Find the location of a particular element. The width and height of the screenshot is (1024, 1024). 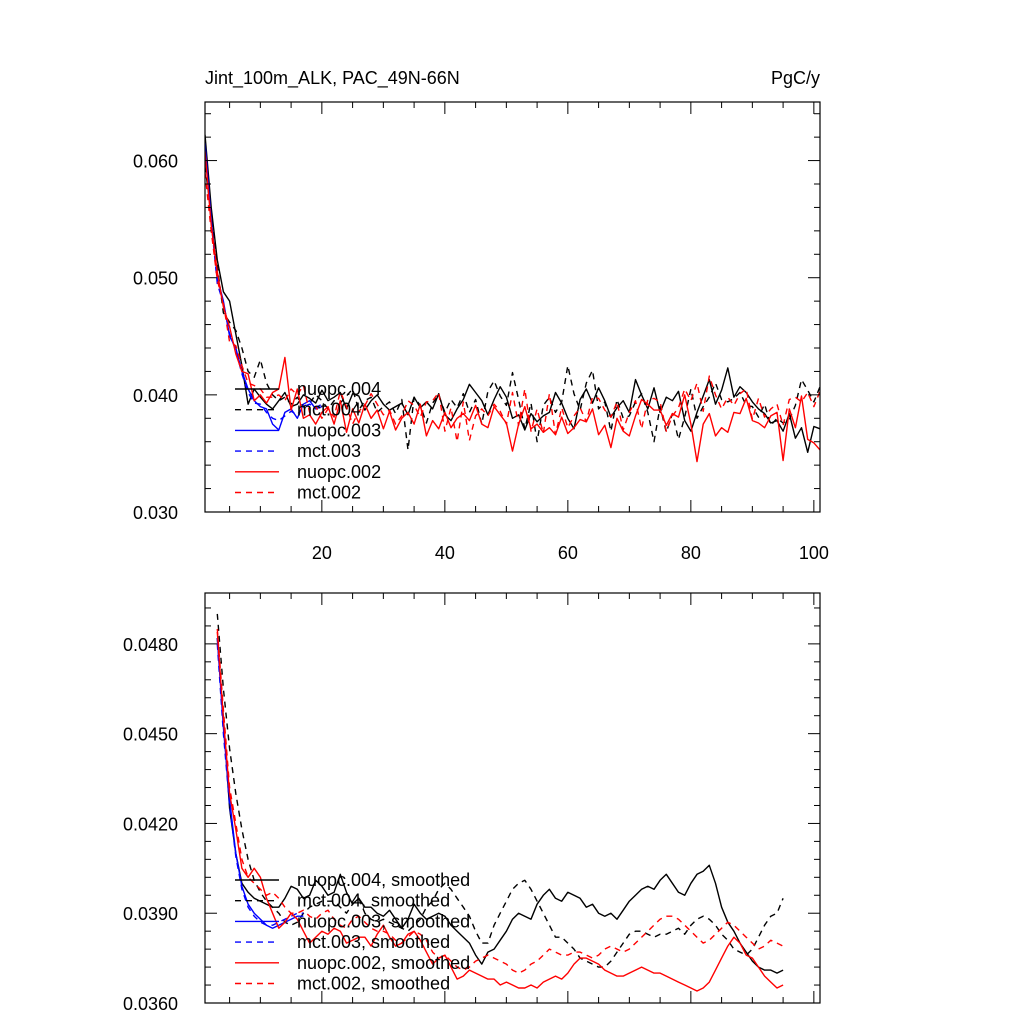

y-tick-label: 0.0450 is located at coordinates (150, 735).